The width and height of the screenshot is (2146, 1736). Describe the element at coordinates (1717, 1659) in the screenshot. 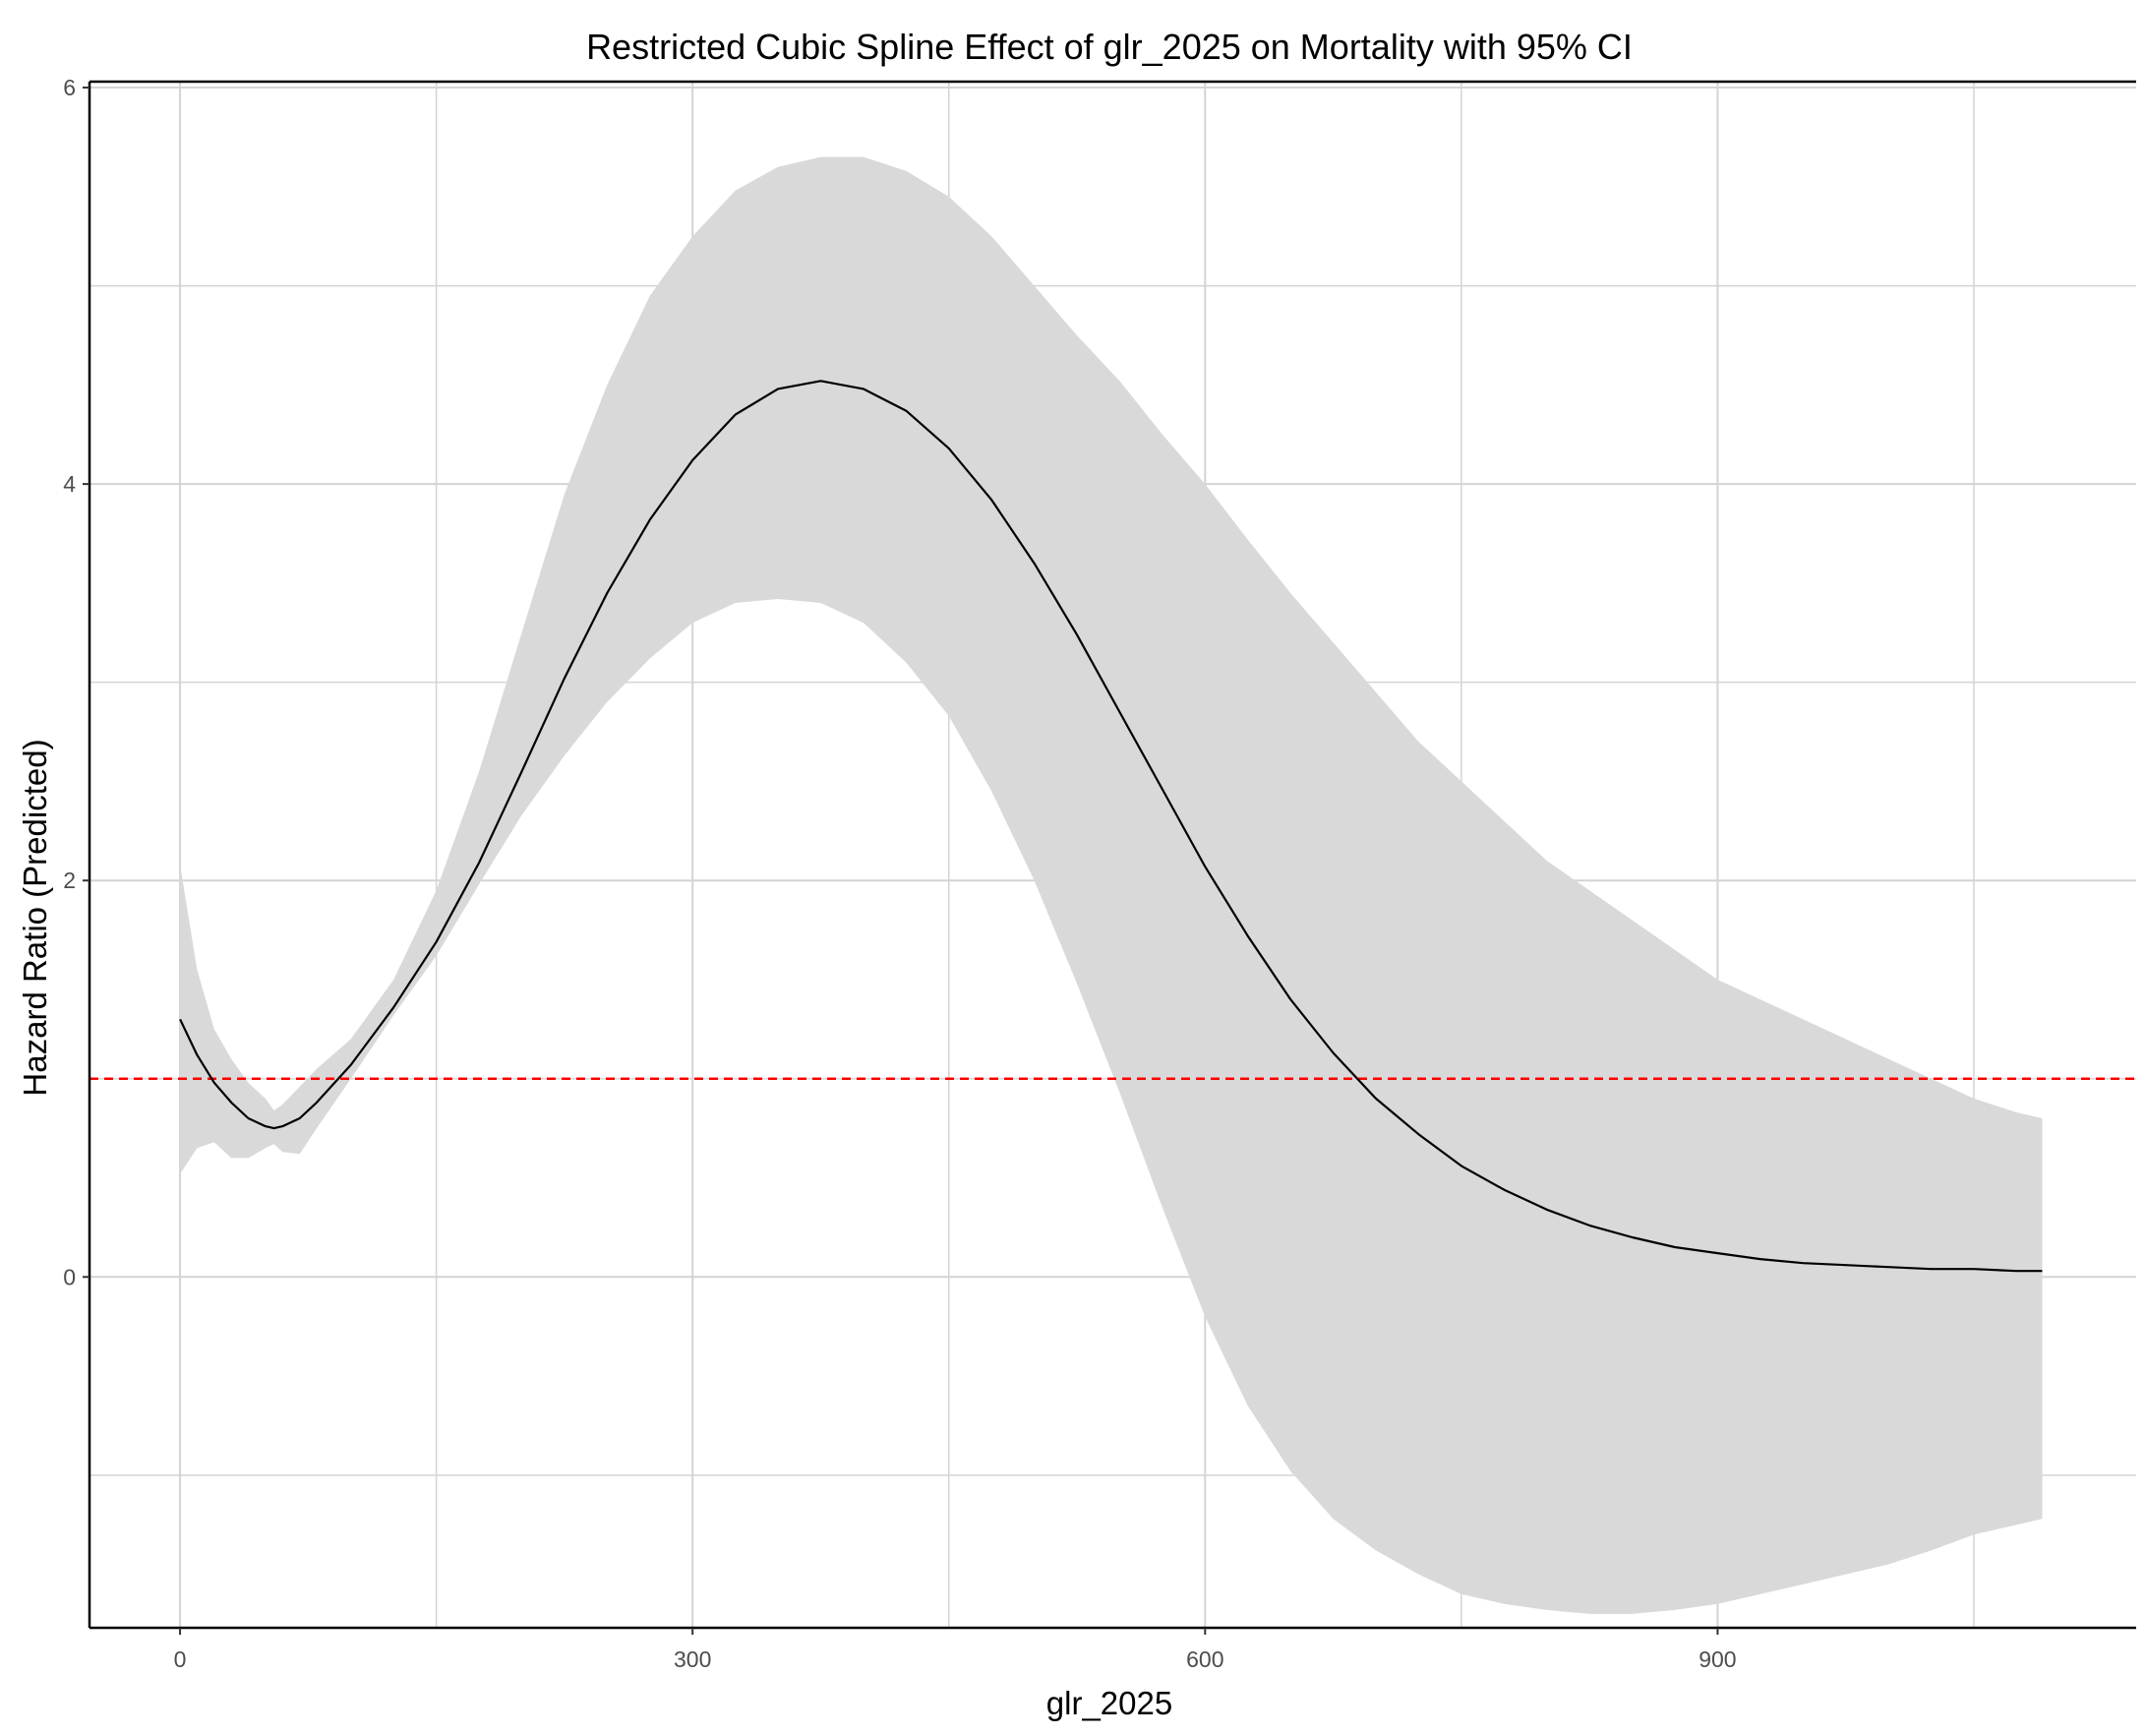

I see `x-tick-label: 900` at that location.